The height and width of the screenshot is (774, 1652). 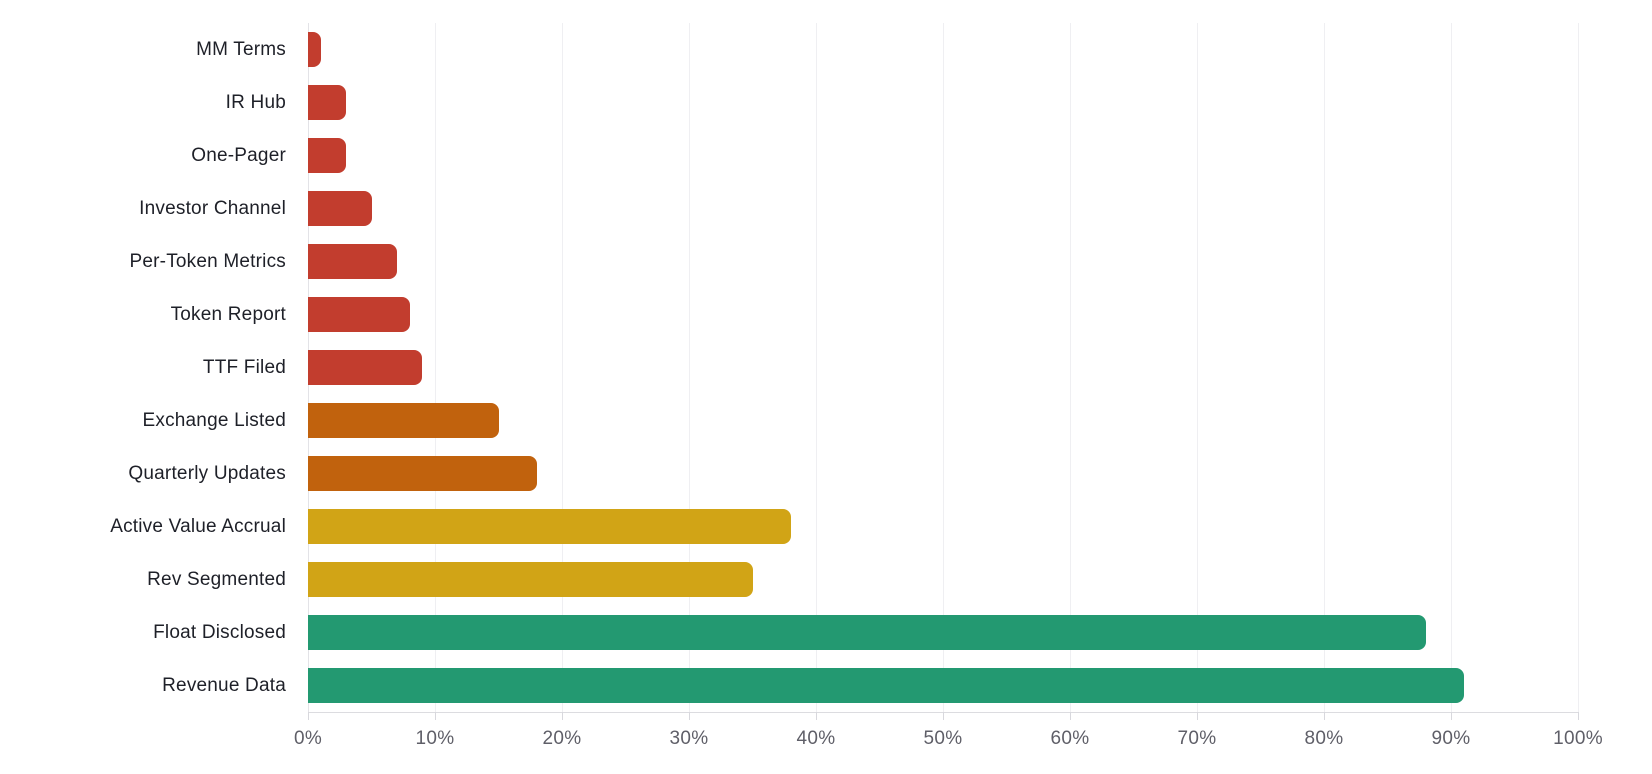 What do you see at coordinates (224, 685) in the screenshot?
I see `category-label: Revenue Data` at bounding box center [224, 685].